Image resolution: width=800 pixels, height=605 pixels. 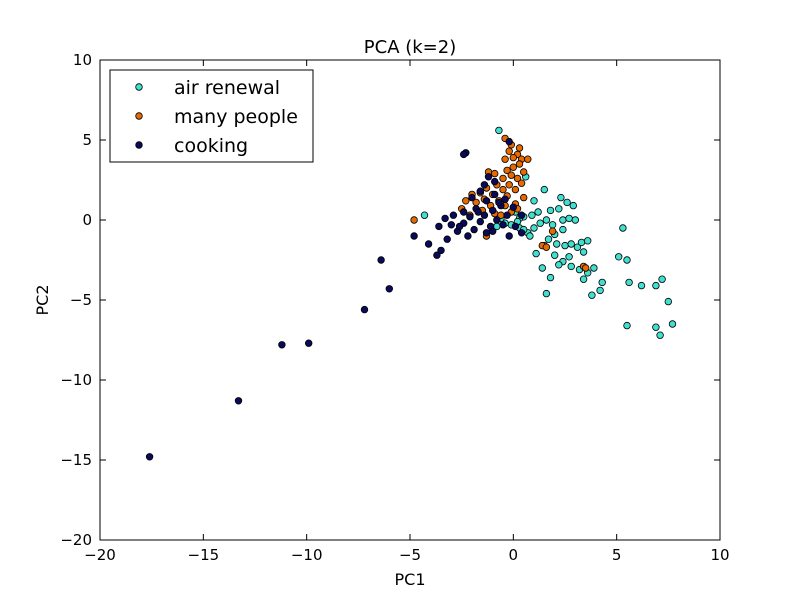 What do you see at coordinates (87, 220) in the screenshot?
I see `y-tick-label: 0` at bounding box center [87, 220].